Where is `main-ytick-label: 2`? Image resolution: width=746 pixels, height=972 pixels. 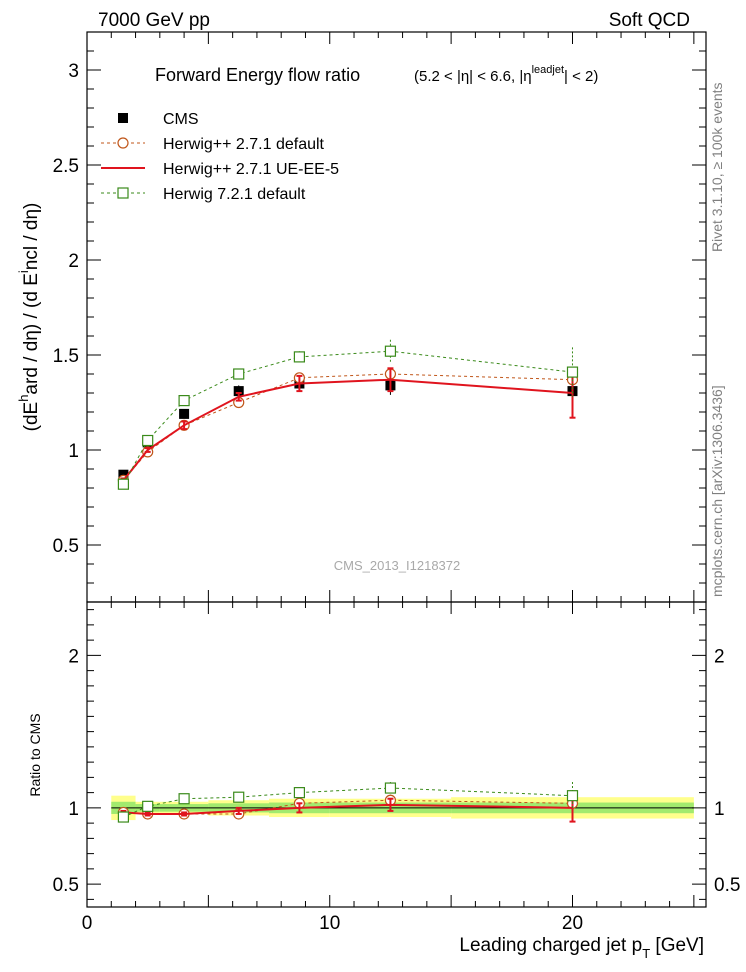 main-ytick-label: 2 is located at coordinates (73, 261).